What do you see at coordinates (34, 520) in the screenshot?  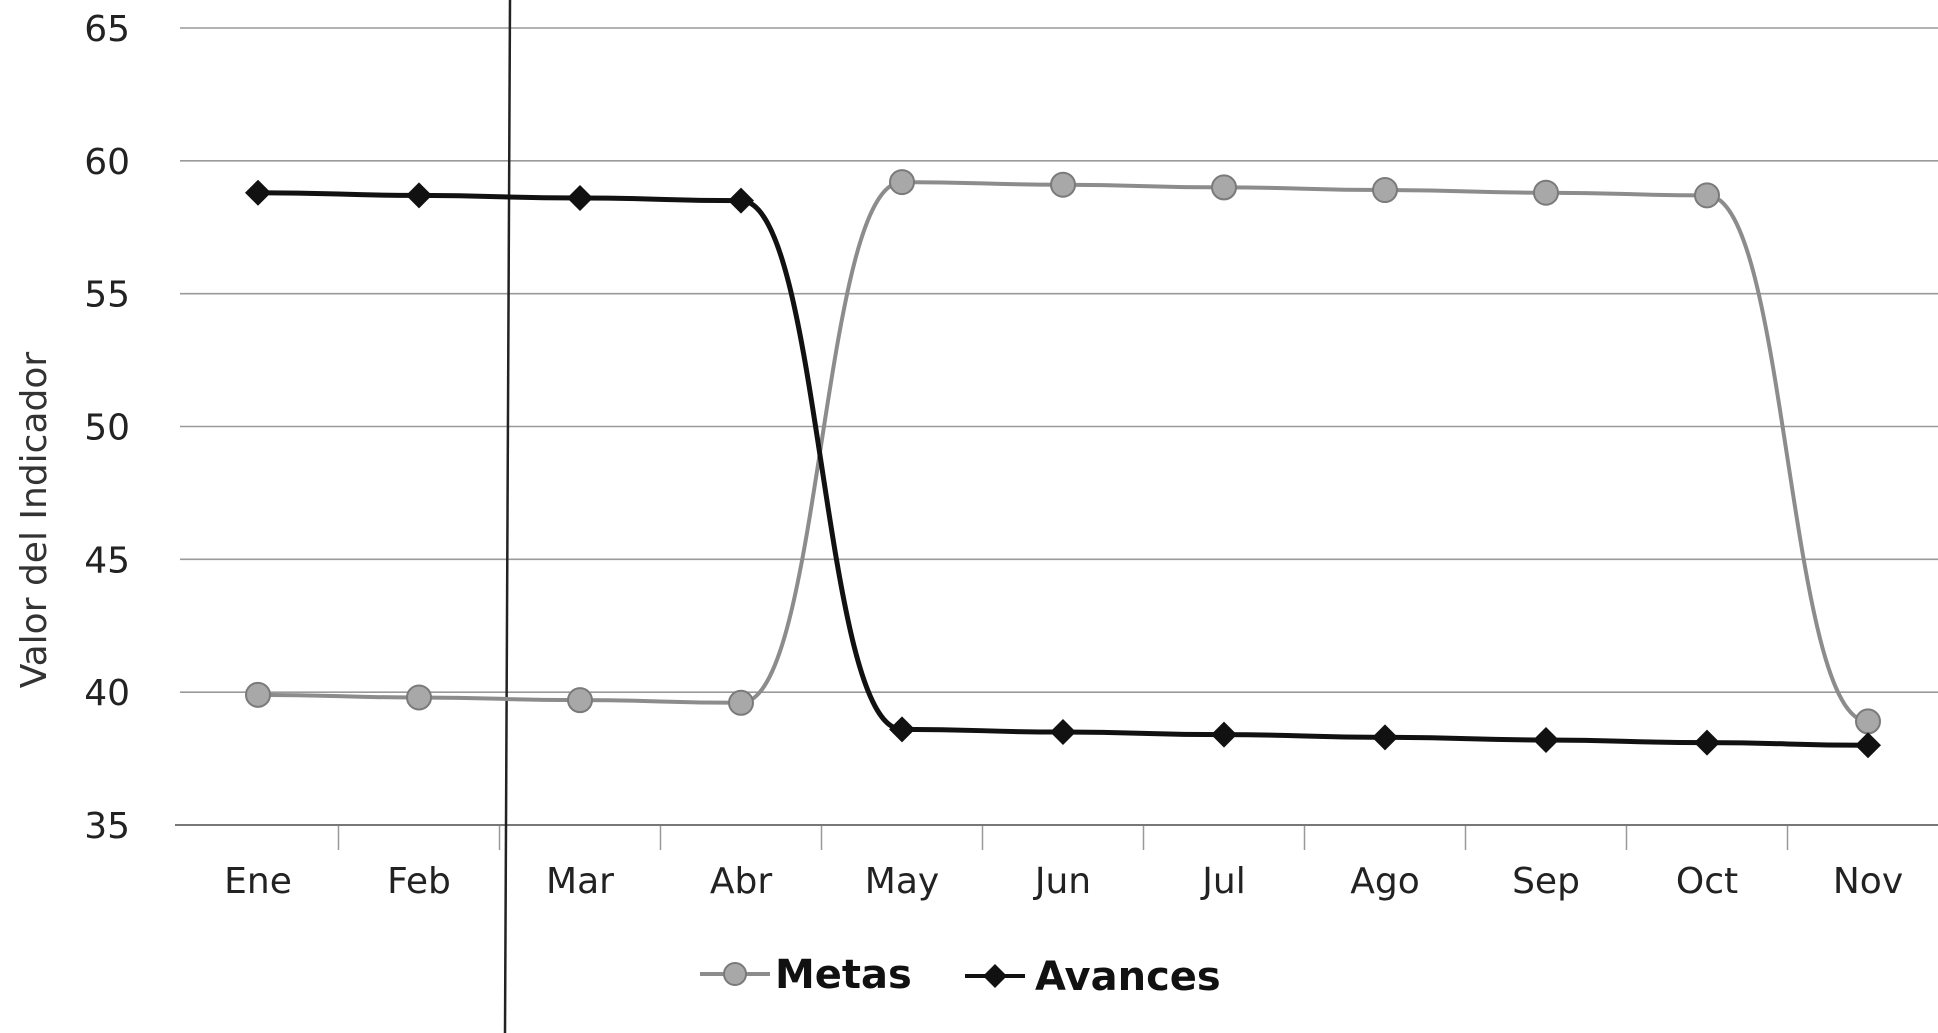 I see `y-axis-label: Valor del Indicador` at bounding box center [34, 520].